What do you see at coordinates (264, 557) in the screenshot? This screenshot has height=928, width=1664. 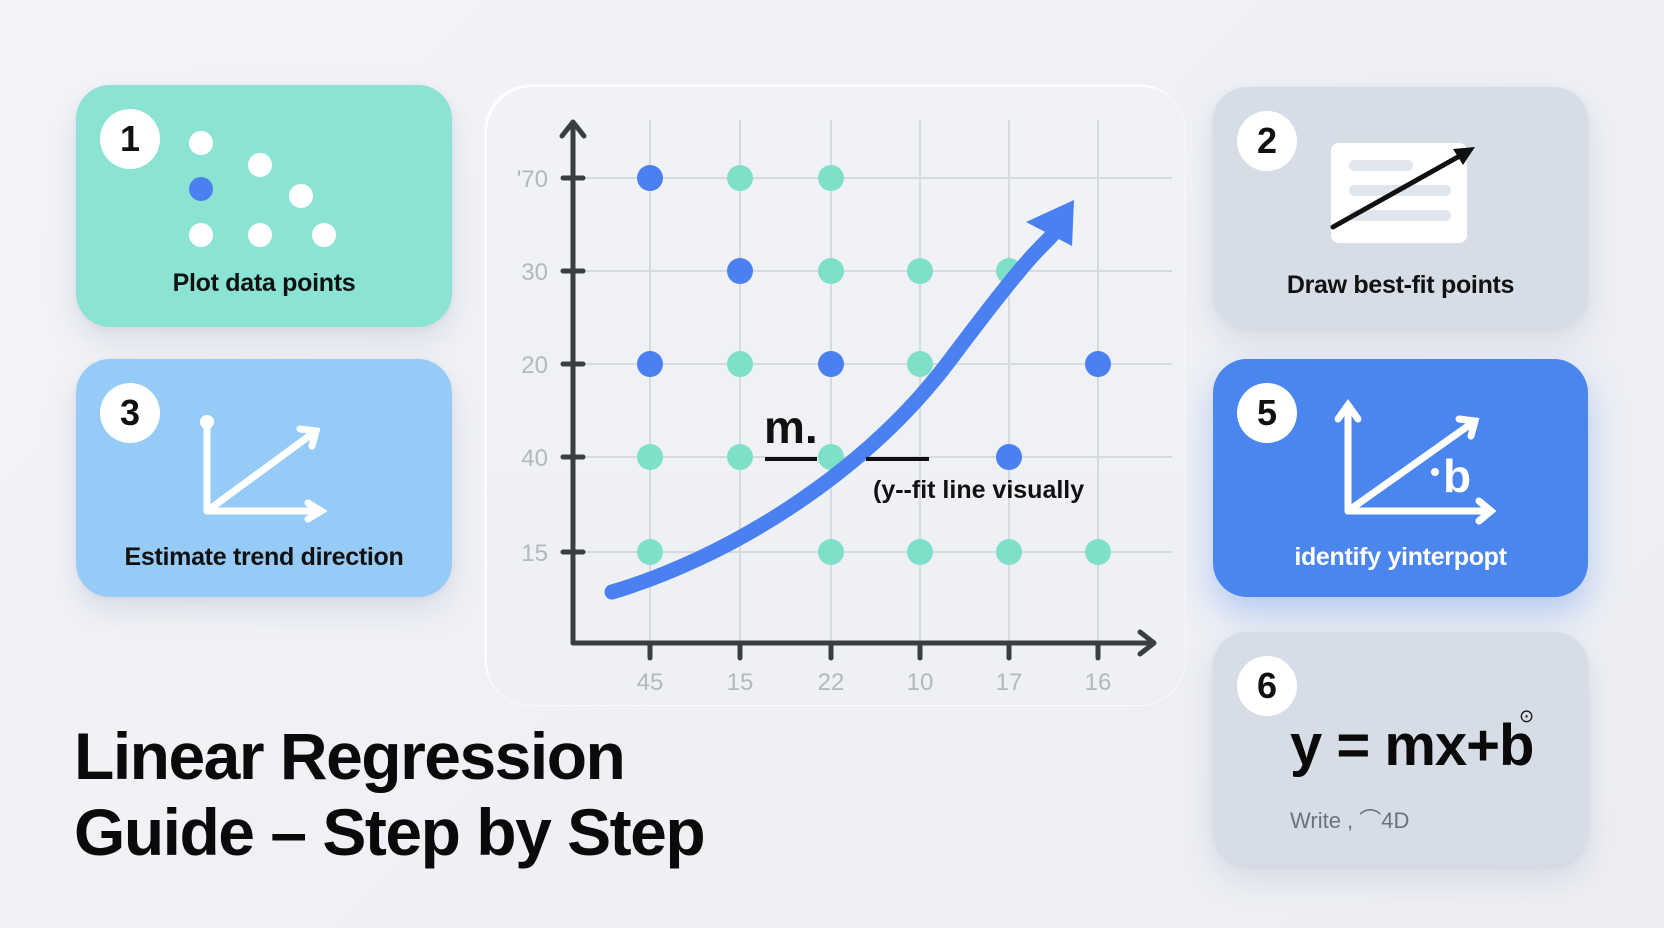 I see `step-label: Estimate trend direction` at bounding box center [264, 557].